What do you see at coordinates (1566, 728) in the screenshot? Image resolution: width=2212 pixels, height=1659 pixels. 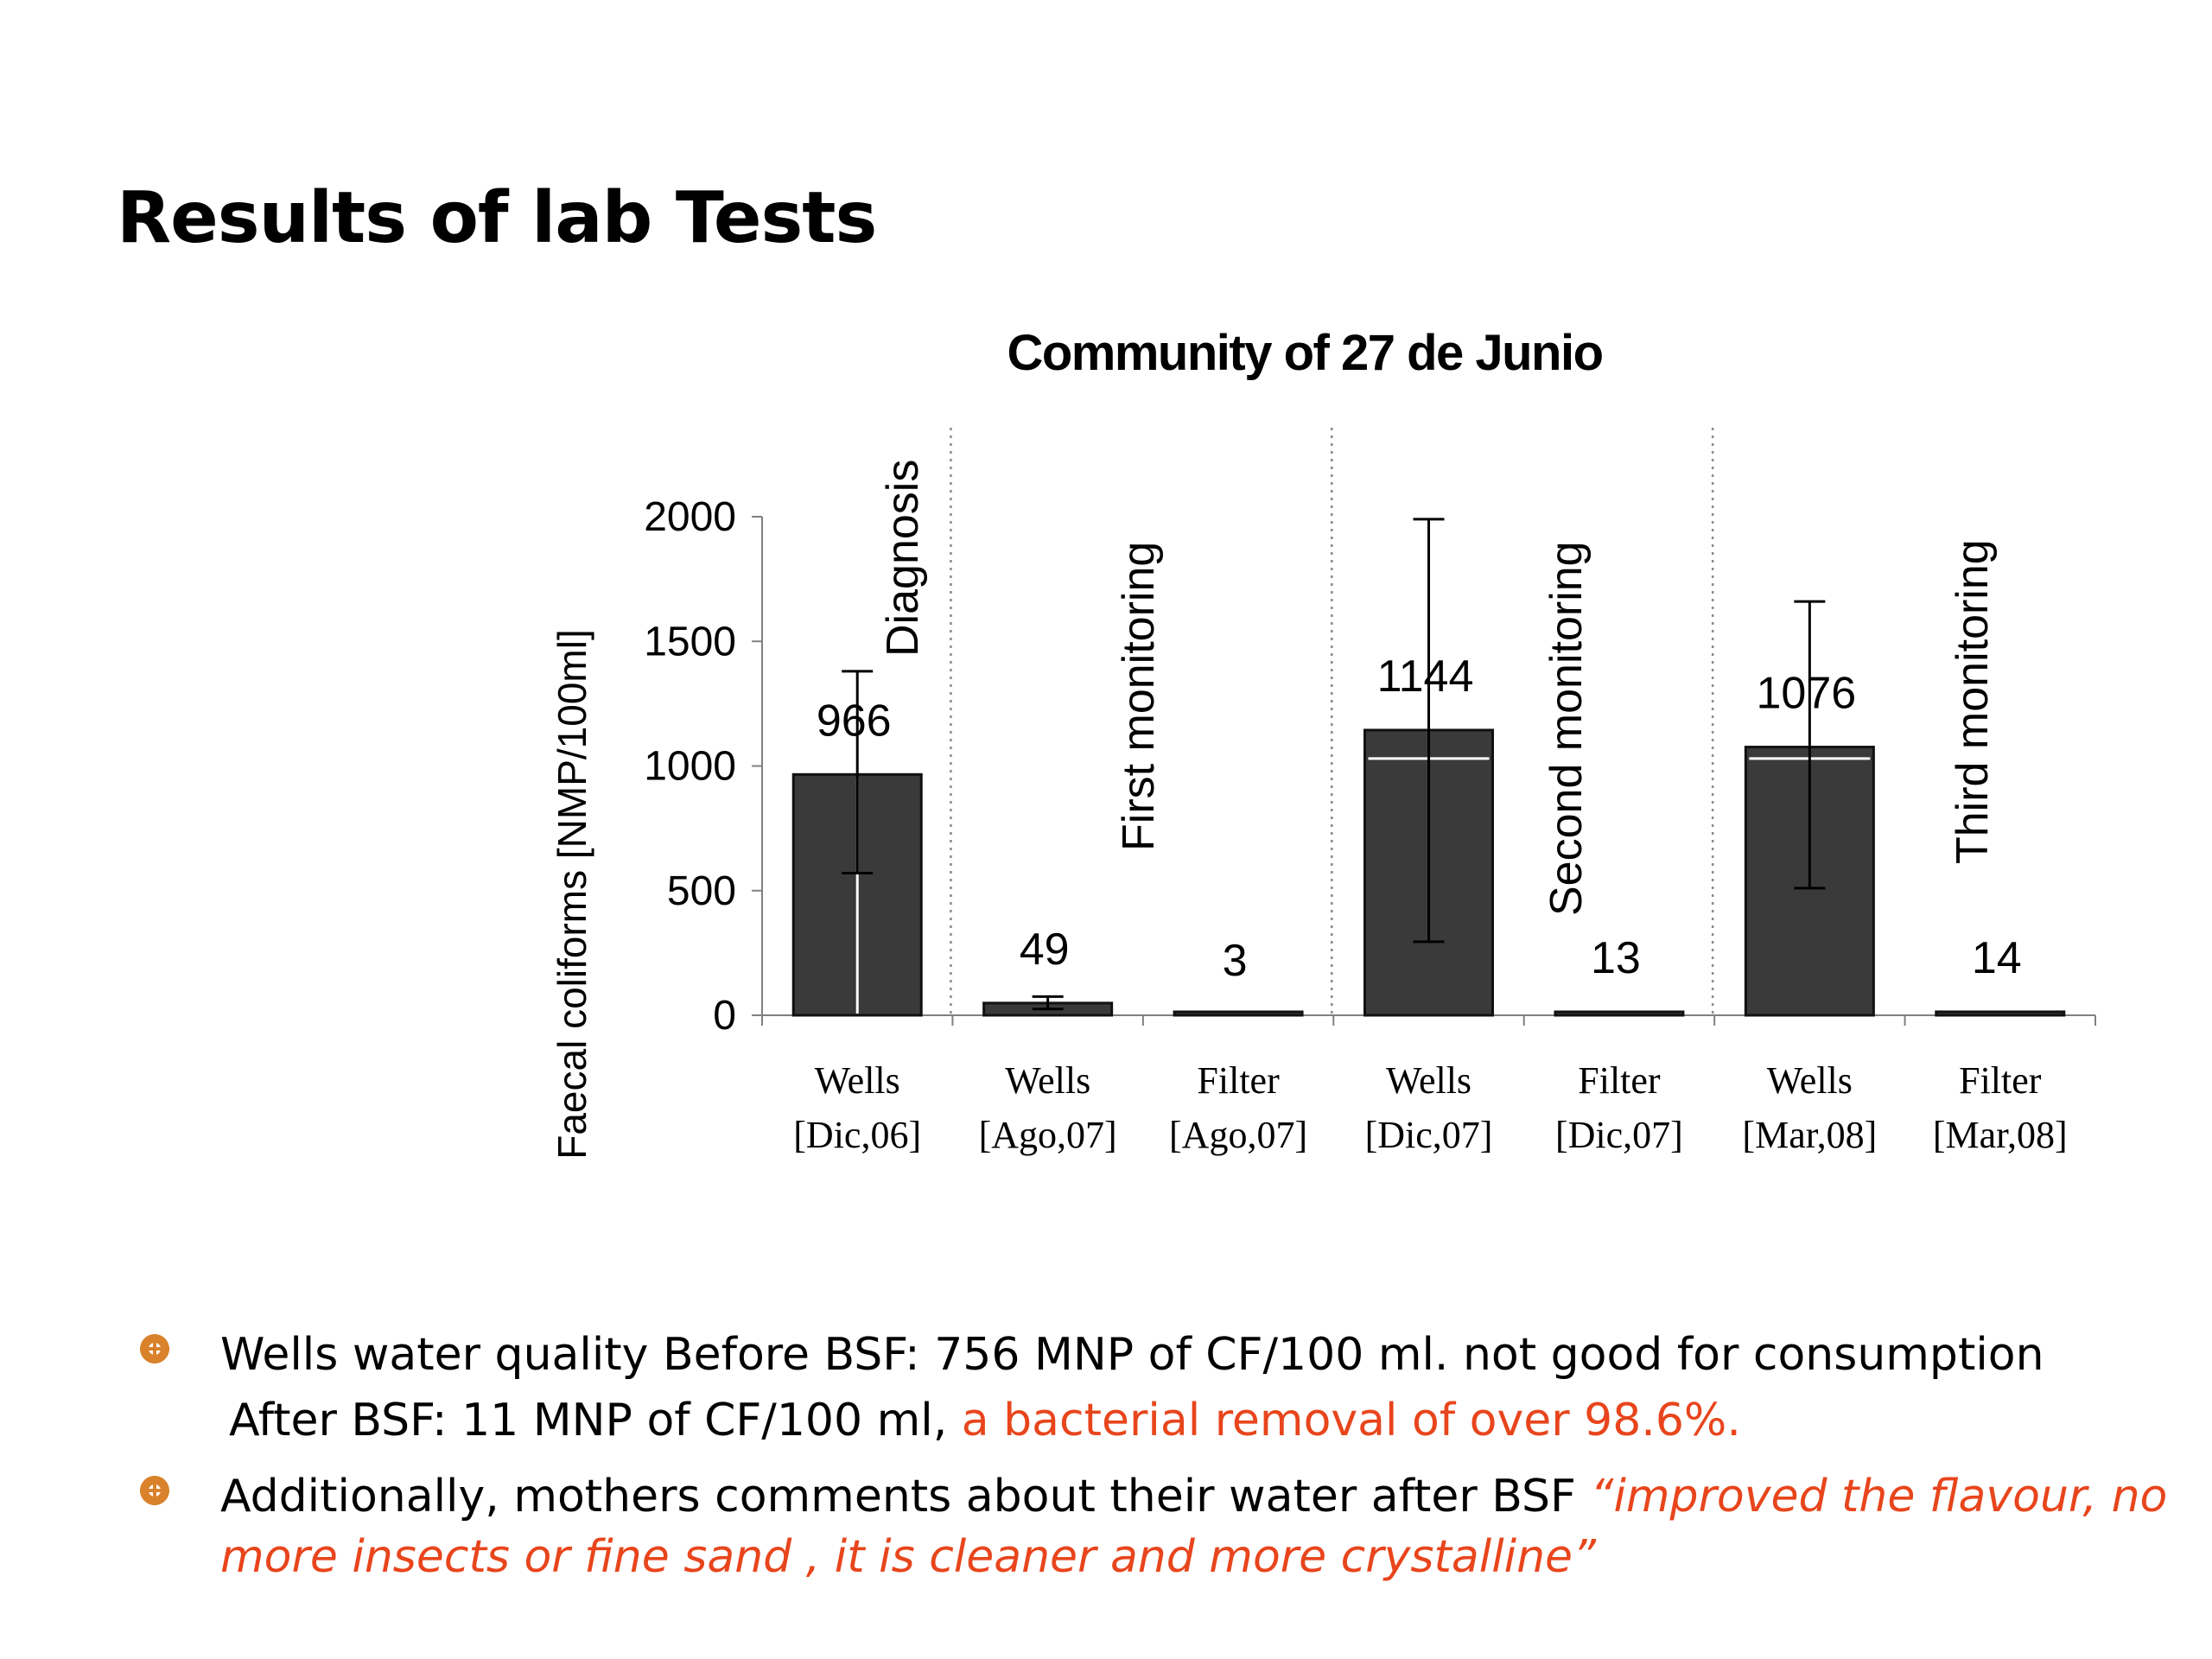 I see `phase-label: Second monitoring` at bounding box center [1566, 728].